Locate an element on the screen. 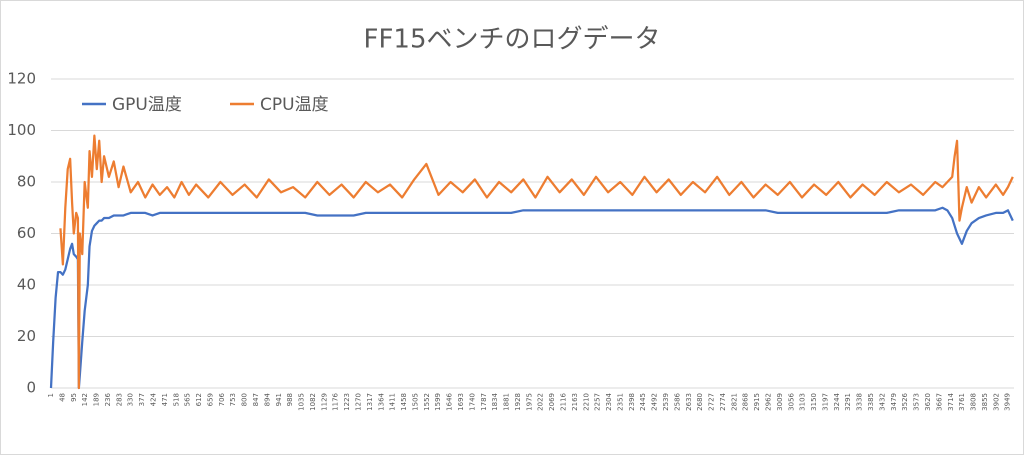 This screenshot has width=1024, height=455. x-tick-label: 1505 is located at coordinates (415, 402).